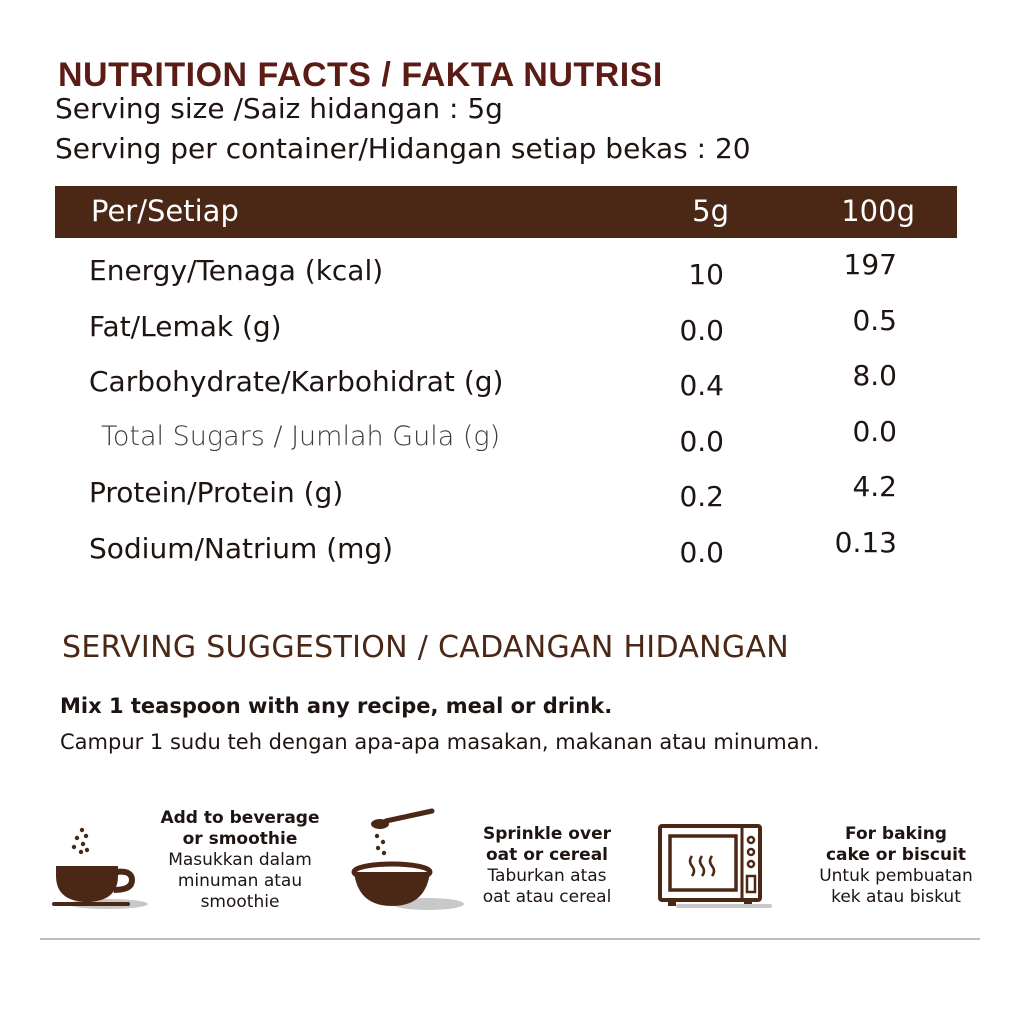 The image size is (1024, 1024). Describe the element at coordinates (240, 818) in the screenshot. I see `caption-en-line: Add to beverage` at that location.